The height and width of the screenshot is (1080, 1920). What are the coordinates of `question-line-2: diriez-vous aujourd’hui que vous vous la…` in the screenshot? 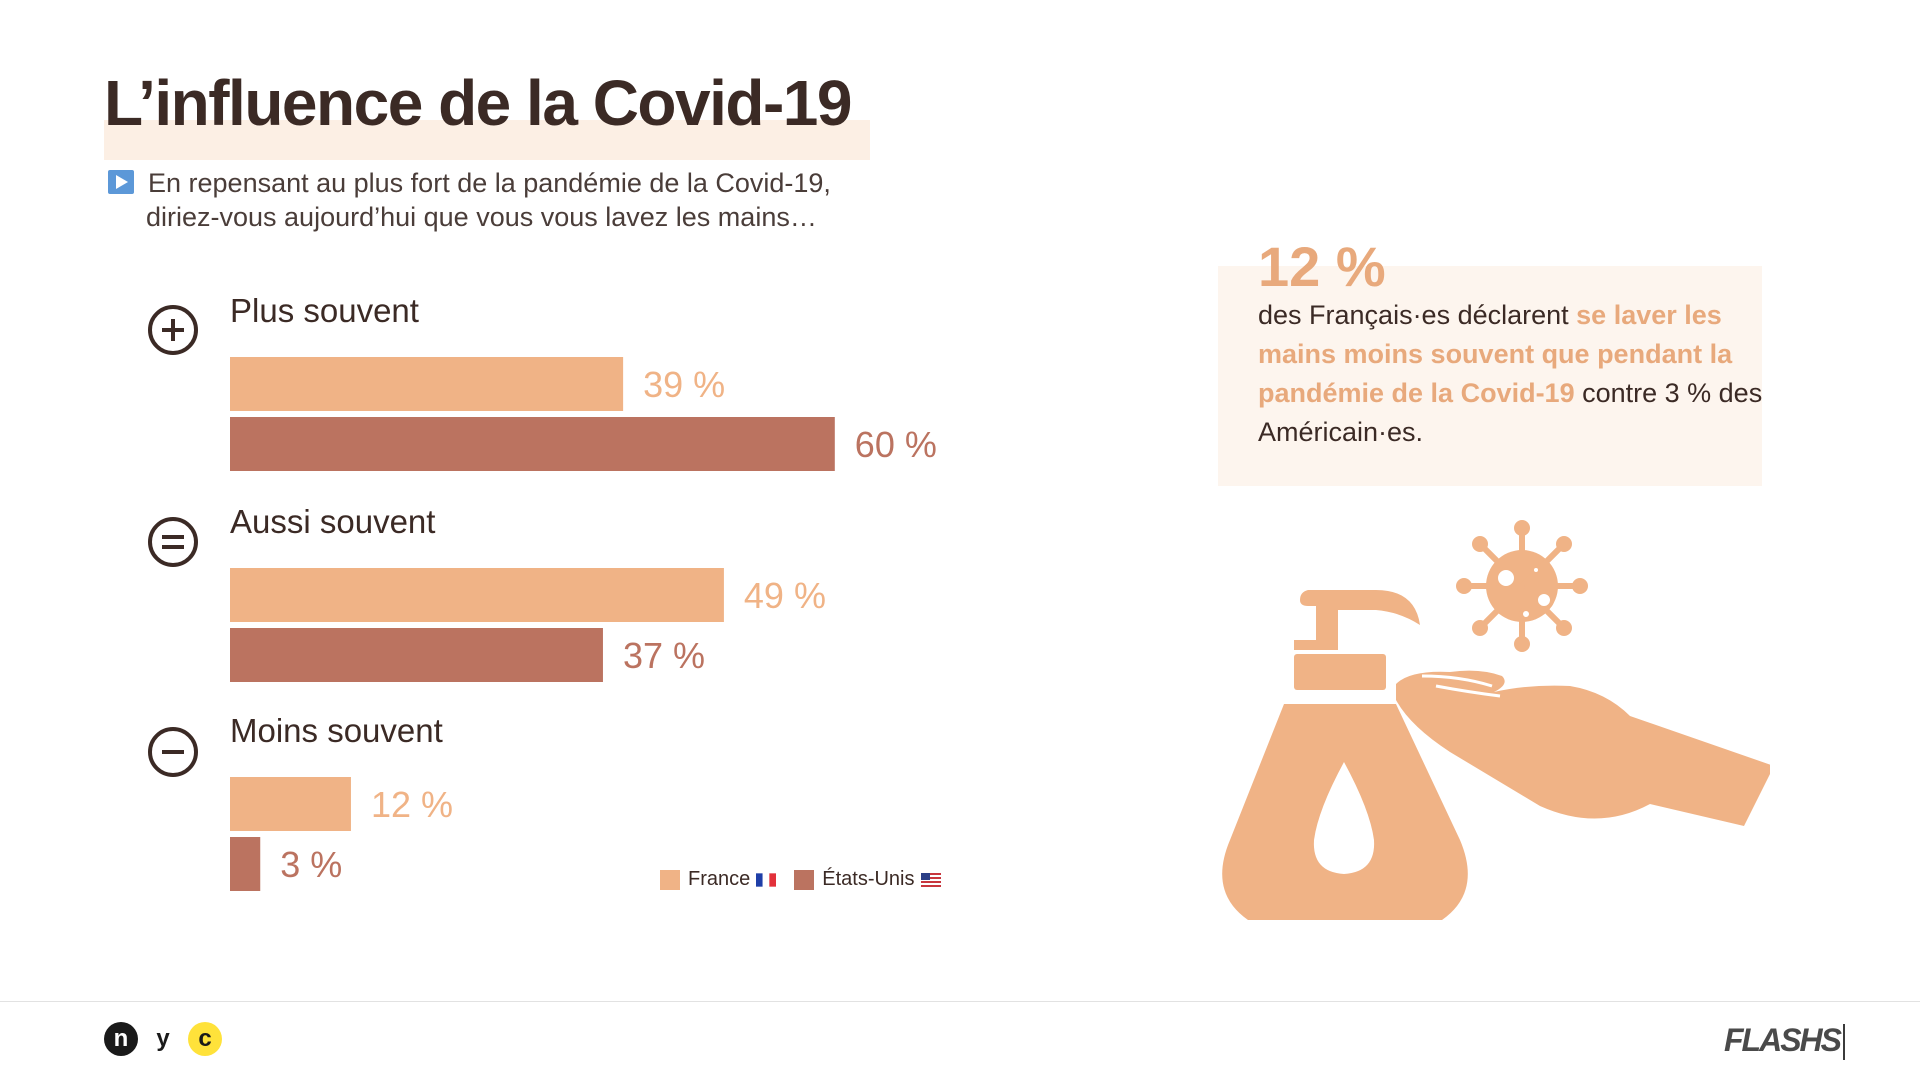 It's located at (481, 217).